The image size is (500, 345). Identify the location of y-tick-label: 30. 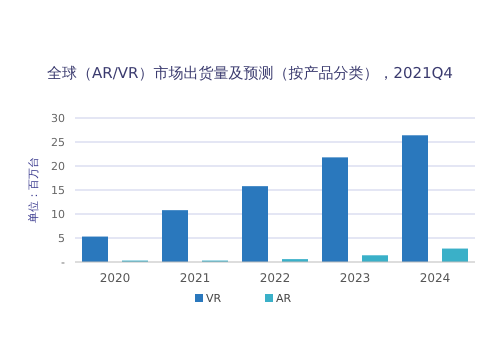
(58, 118).